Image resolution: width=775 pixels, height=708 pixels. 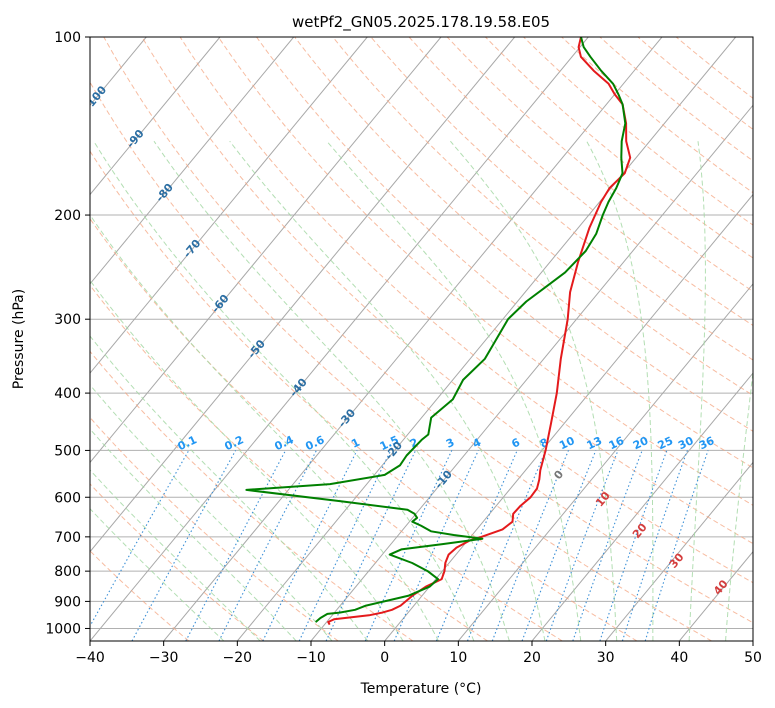 What do you see at coordinates (532, 658) in the screenshot?
I see `x-tick-label: 20` at bounding box center [532, 658].